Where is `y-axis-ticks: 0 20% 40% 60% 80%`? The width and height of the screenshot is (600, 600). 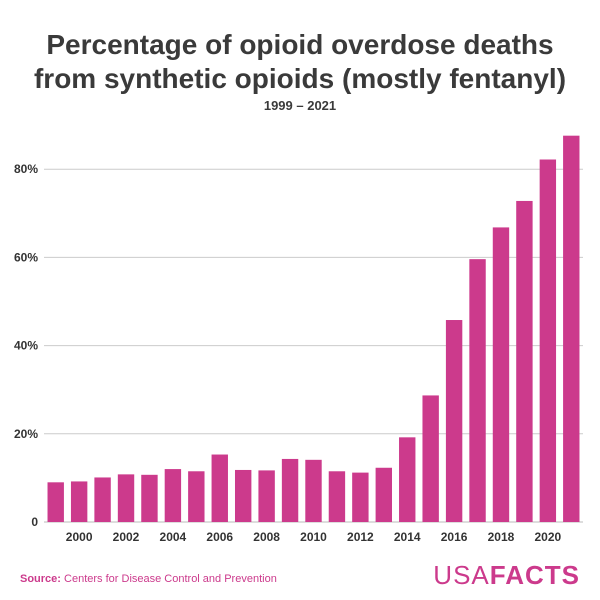 y-axis-ticks: 0 20% 40% 60% 80% is located at coordinates (26, 345).